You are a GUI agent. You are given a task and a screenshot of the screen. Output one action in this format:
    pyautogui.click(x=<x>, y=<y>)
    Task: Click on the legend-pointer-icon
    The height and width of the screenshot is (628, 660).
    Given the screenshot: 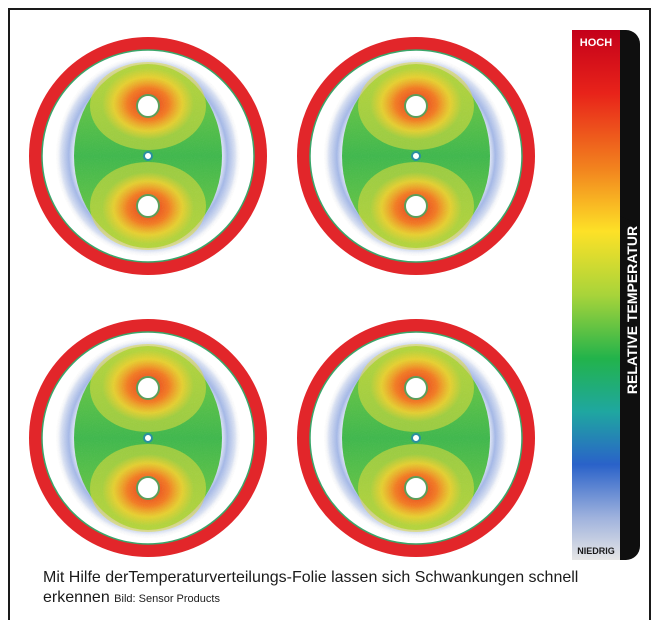 What is the action you would take?
    pyautogui.click(x=628, y=223)
    